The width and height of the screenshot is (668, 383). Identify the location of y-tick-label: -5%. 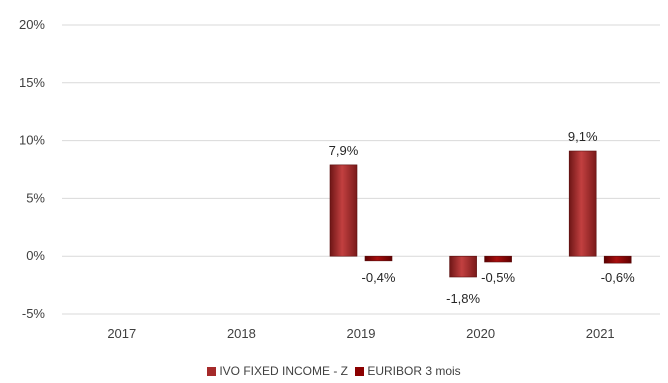
(34, 313).